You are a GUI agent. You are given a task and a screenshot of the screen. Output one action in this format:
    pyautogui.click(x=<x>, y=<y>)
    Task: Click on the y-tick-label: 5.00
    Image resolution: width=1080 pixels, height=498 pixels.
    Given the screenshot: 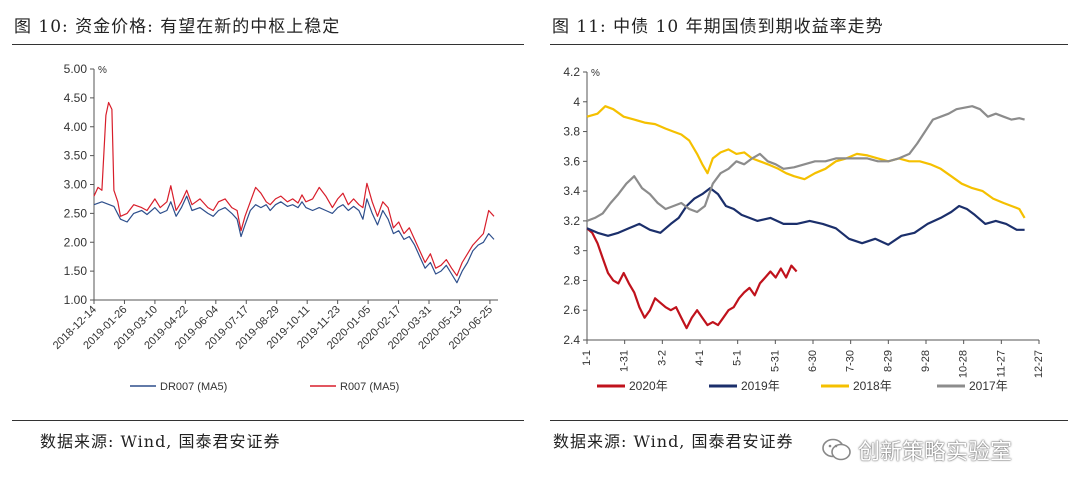 What is the action you would take?
    pyautogui.click(x=76, y=69)
    